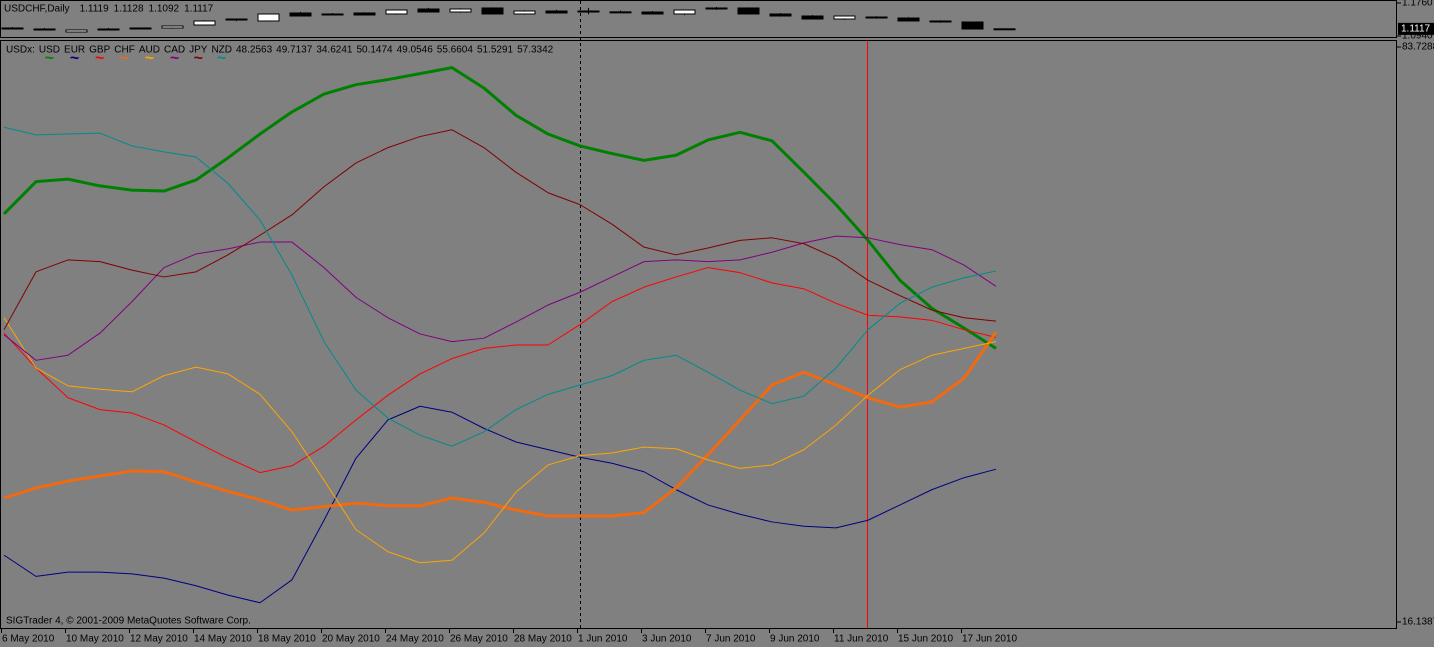 Image resolution: width=1434 pixels, height=647 pixels. I want to click on legend-name: USD, so click(49, 50).